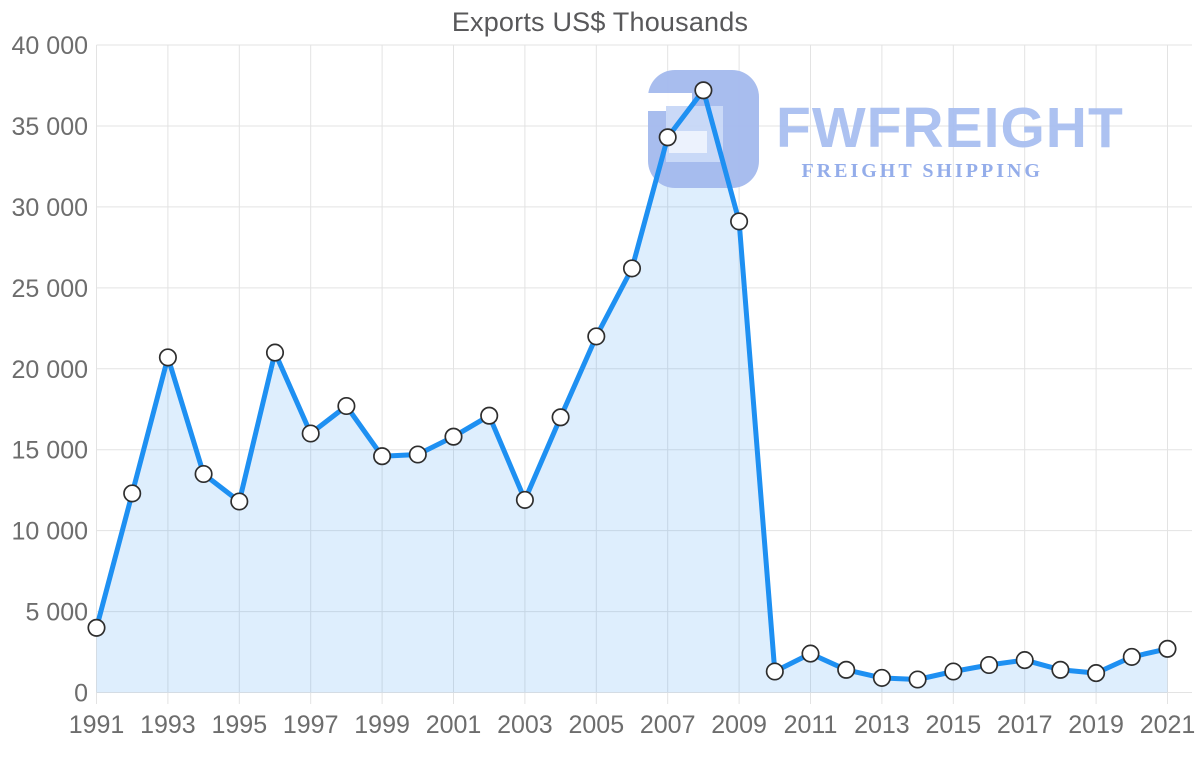 The height and width of the screenshot is (763, 1200). Describe the element at coordinates (132, 493) in the screenshot. I see `data-point-1992` at that location.